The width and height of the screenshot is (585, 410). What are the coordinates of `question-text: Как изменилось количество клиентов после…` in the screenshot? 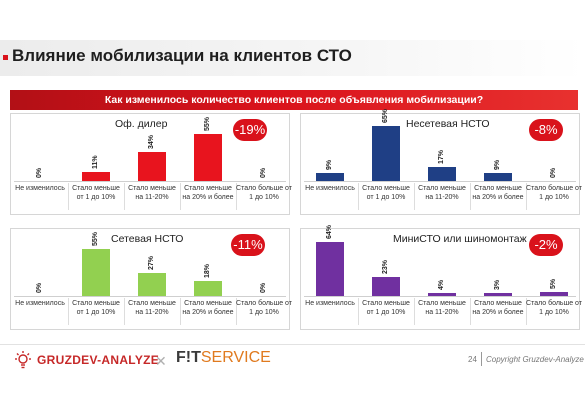 It's located at (294, 100).